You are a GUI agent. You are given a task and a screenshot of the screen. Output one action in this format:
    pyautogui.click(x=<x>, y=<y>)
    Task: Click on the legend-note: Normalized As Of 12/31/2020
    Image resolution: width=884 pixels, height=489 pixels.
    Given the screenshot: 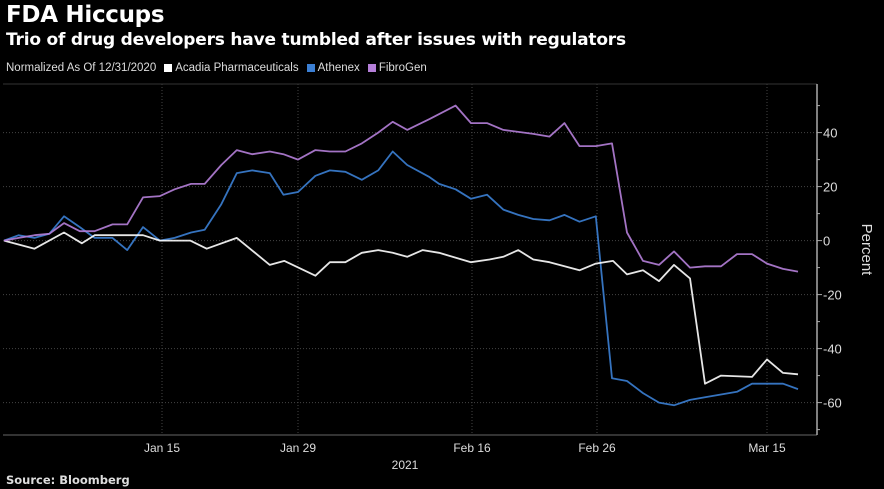 What is the action you would take?
    pyautogui.click(x=81, y=68)
    